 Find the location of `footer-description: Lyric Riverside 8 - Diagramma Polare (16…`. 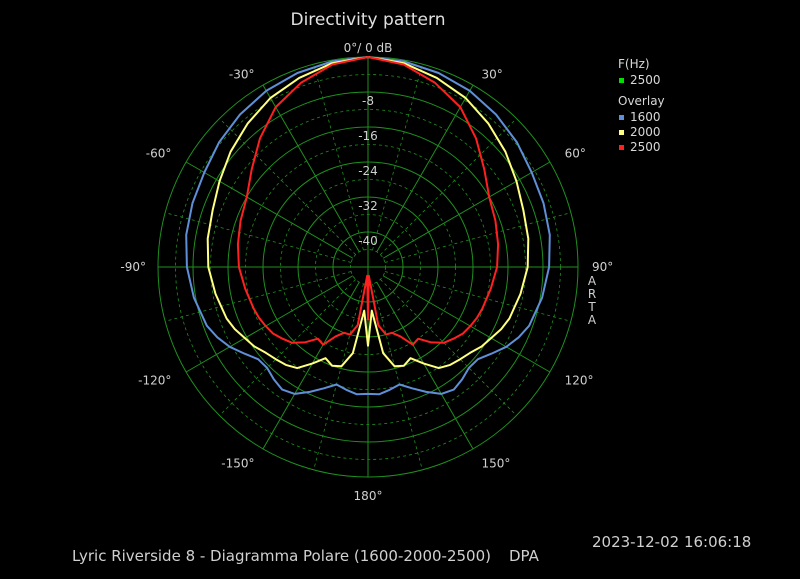

footer-description: Lyric Riverside 8 - Diagramma Polare (16… is located at coordinates (281, 556).